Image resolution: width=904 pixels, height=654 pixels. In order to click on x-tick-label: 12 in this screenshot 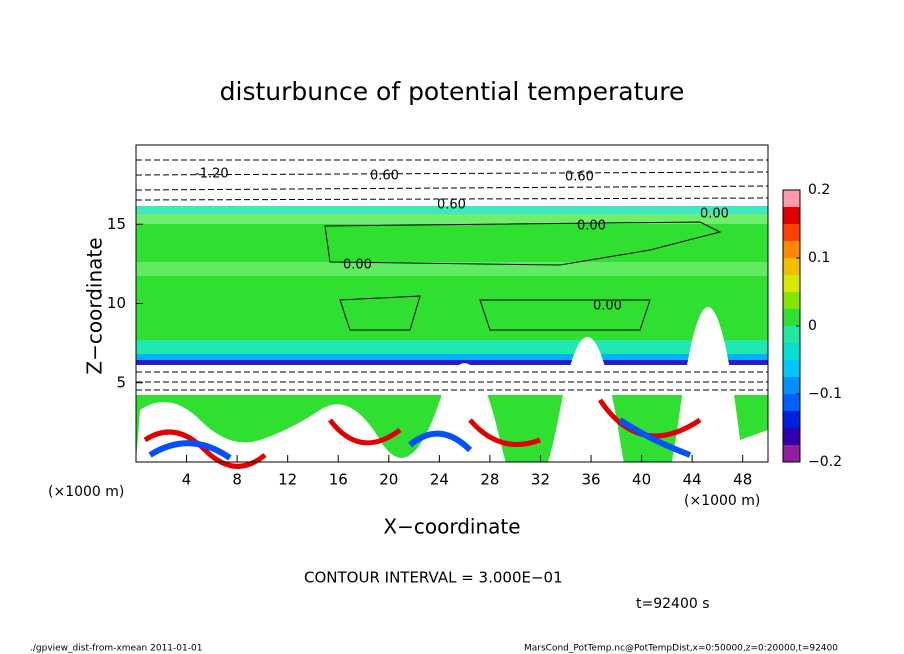, I will do `click(287, 480)`.